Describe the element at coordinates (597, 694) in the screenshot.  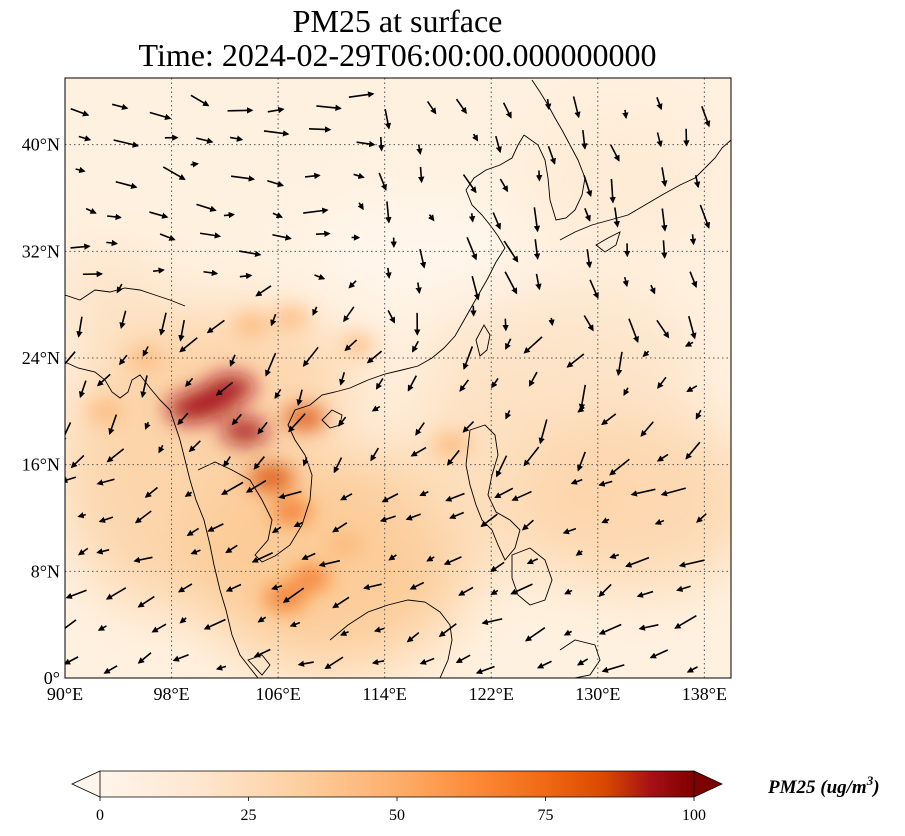
I see `lon-tick-label: 130°E` at that location.